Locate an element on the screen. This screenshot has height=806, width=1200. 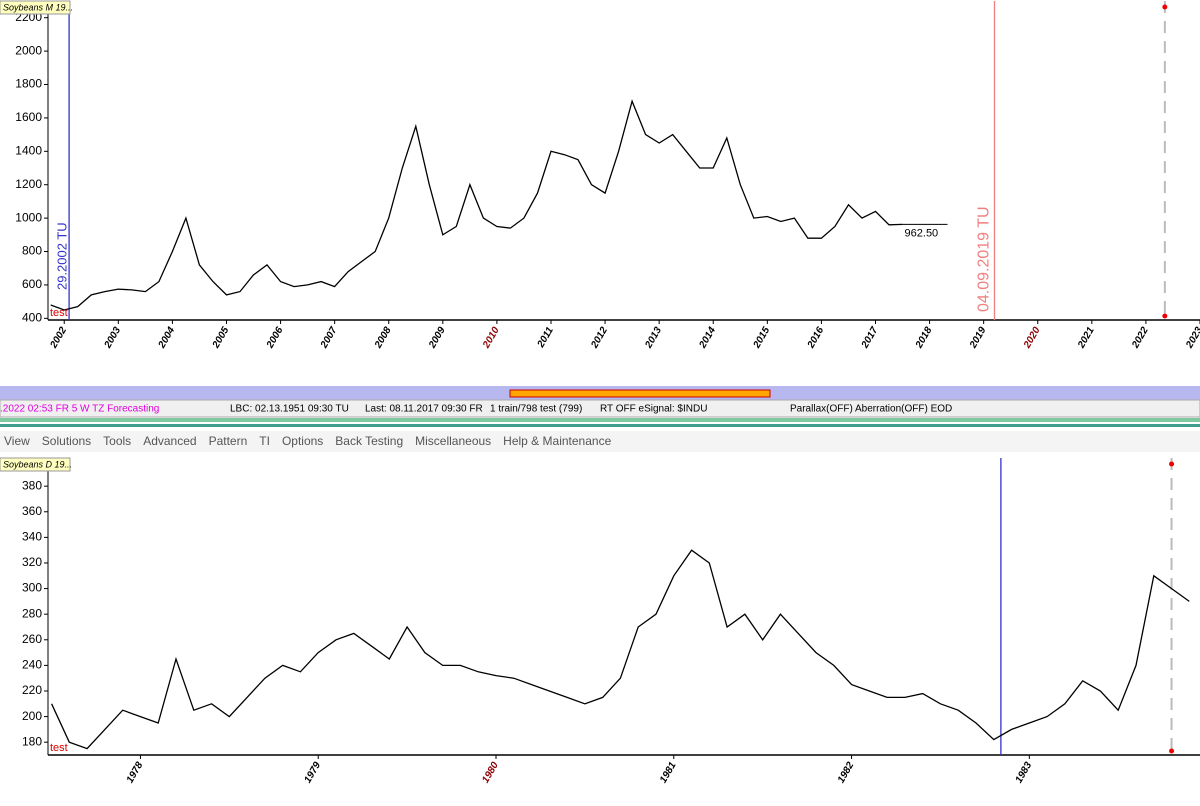
x-tick-label: 2023 is located at coordinates (1192, 338).